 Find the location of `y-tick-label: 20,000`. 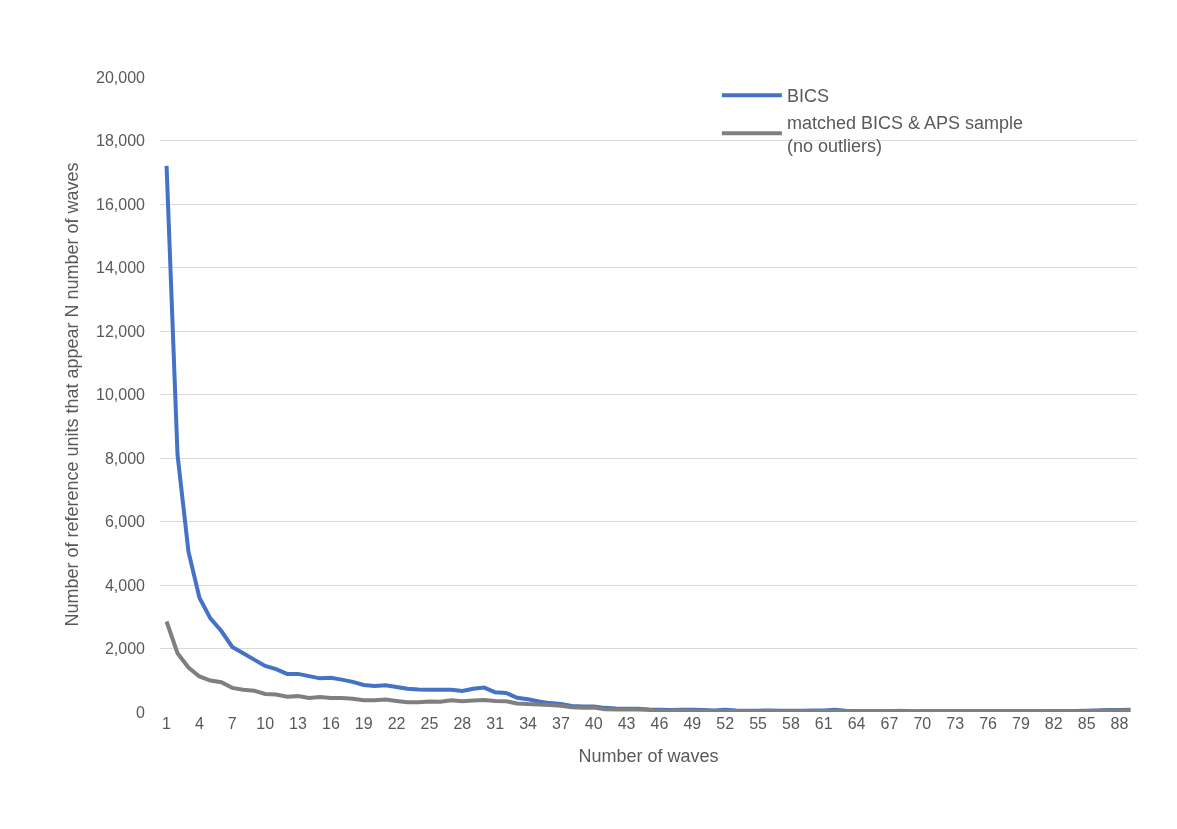

y-tick-label: 20,000 is located at coordinates (121, 77).